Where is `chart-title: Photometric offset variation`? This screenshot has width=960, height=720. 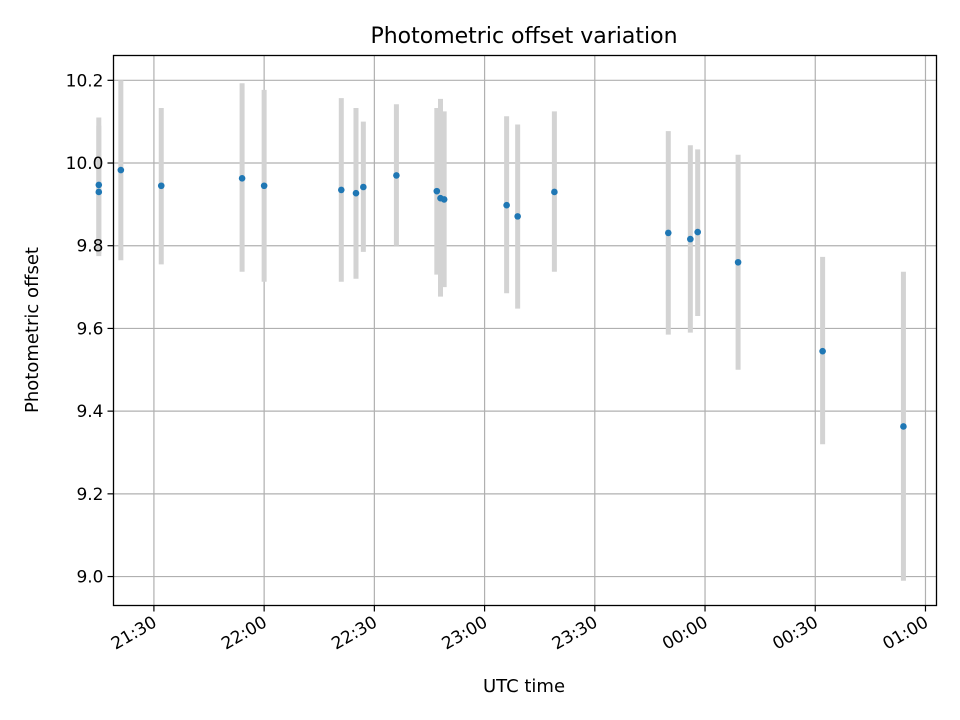
chart-title: Photometric offset variation is located at coordinates (523, 36).